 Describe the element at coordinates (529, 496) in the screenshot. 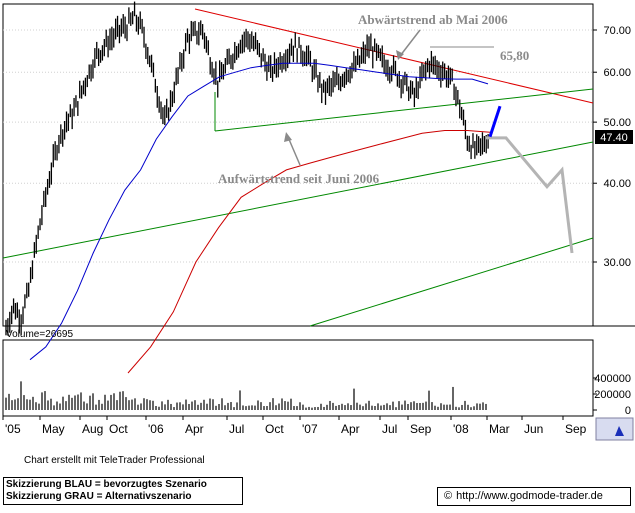

I see `url-text: http://www.godmode-trader.de` at that location.